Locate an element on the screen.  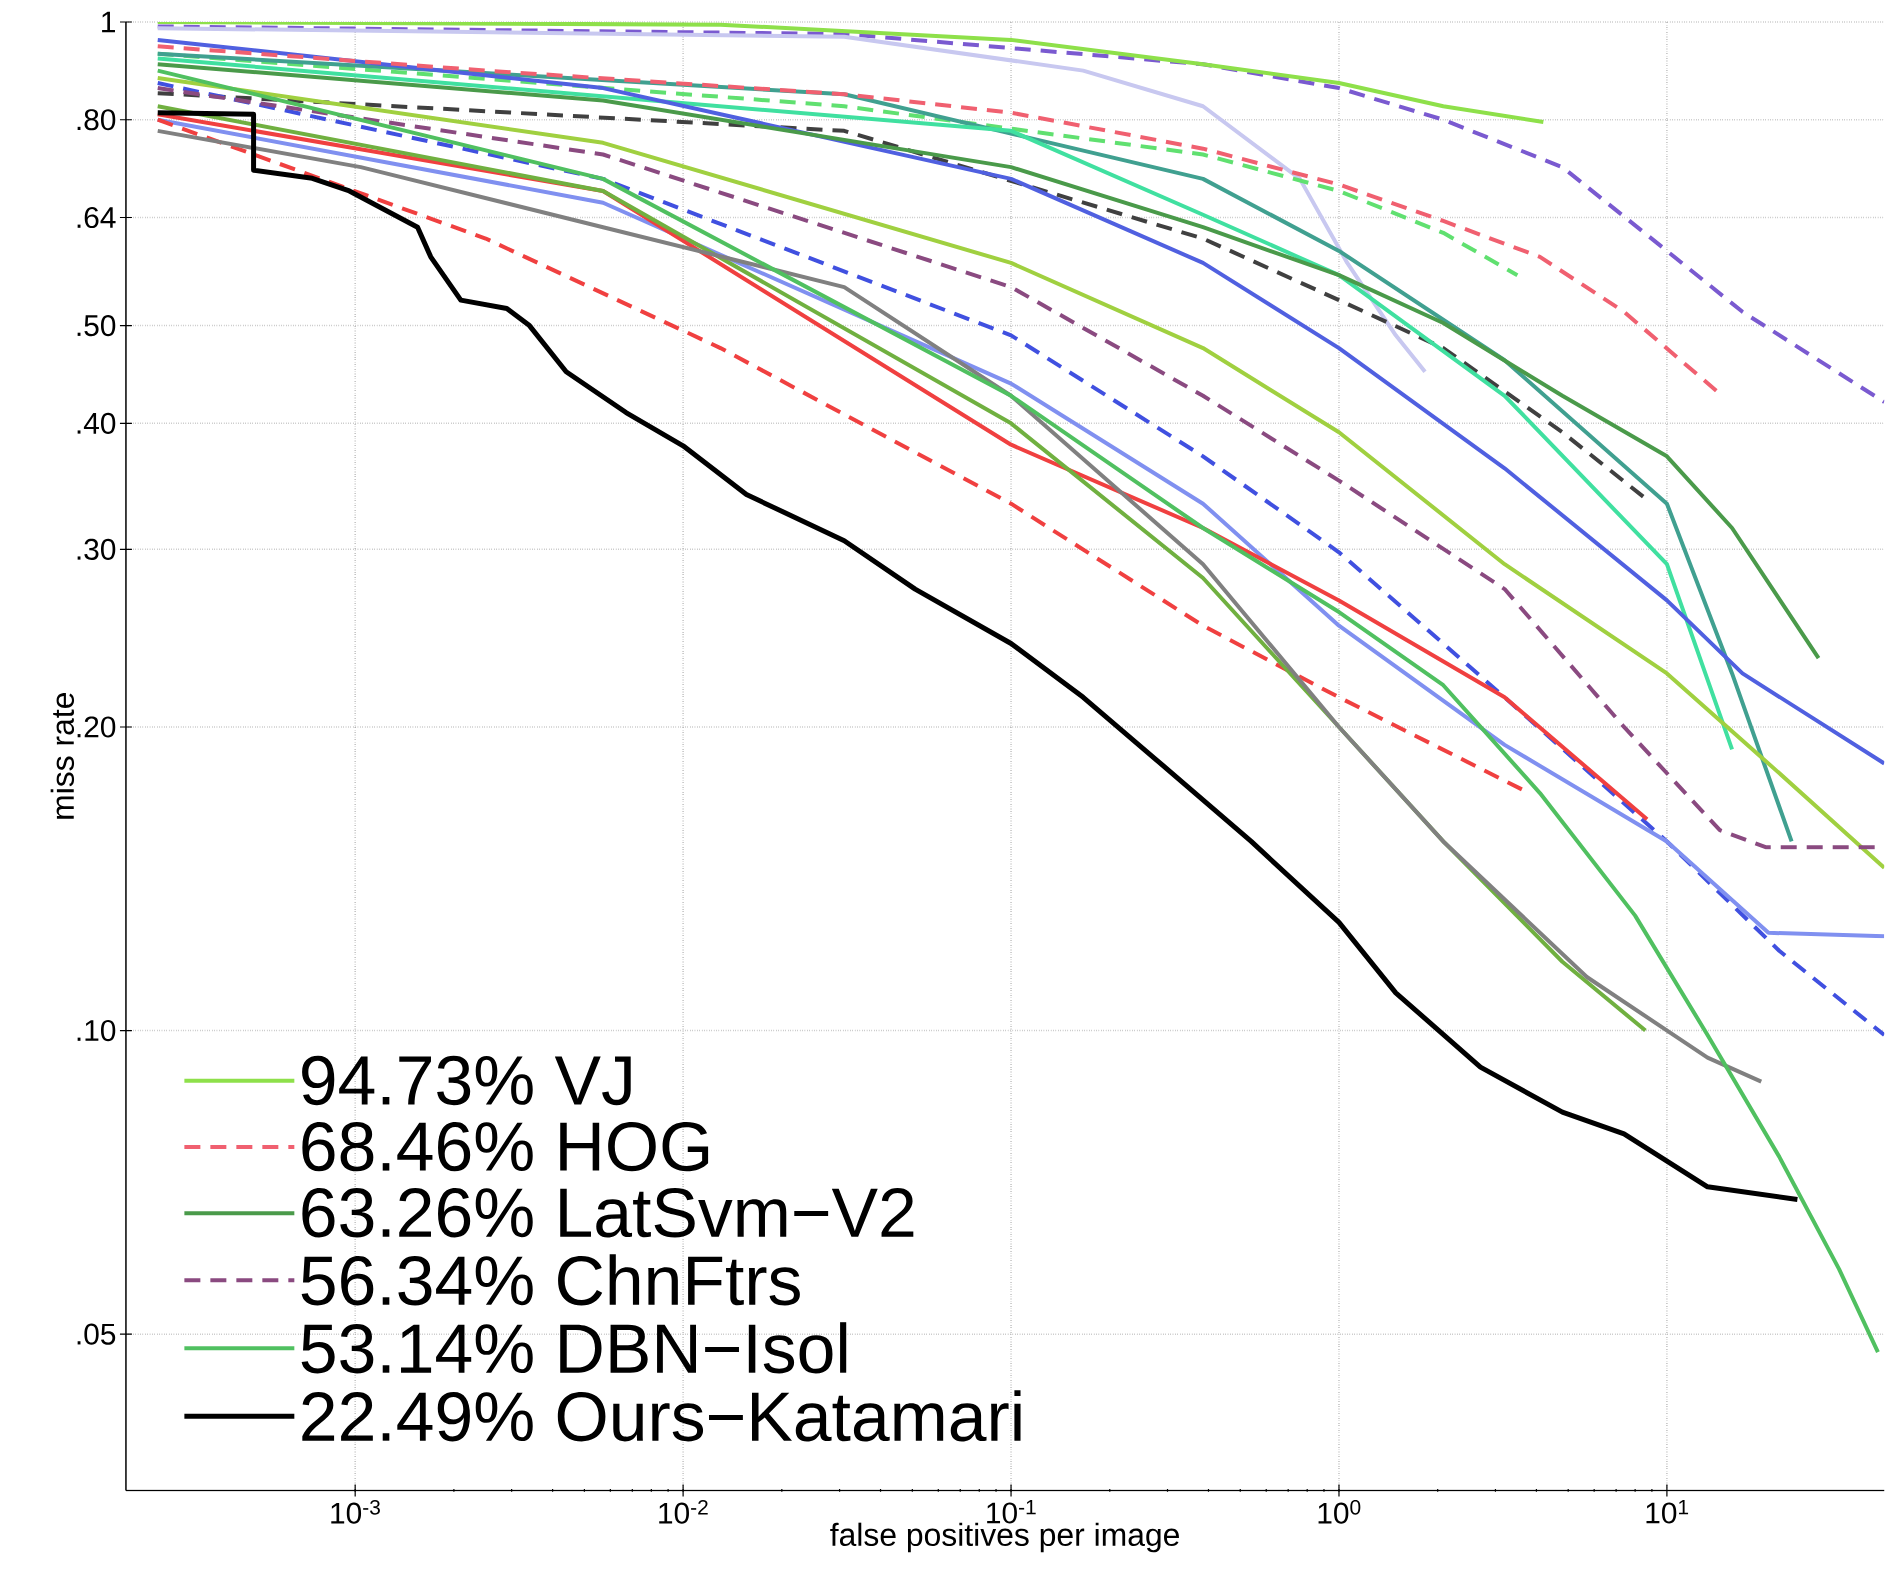
y-tick-label: .50 is located at coordinates (96, 325).